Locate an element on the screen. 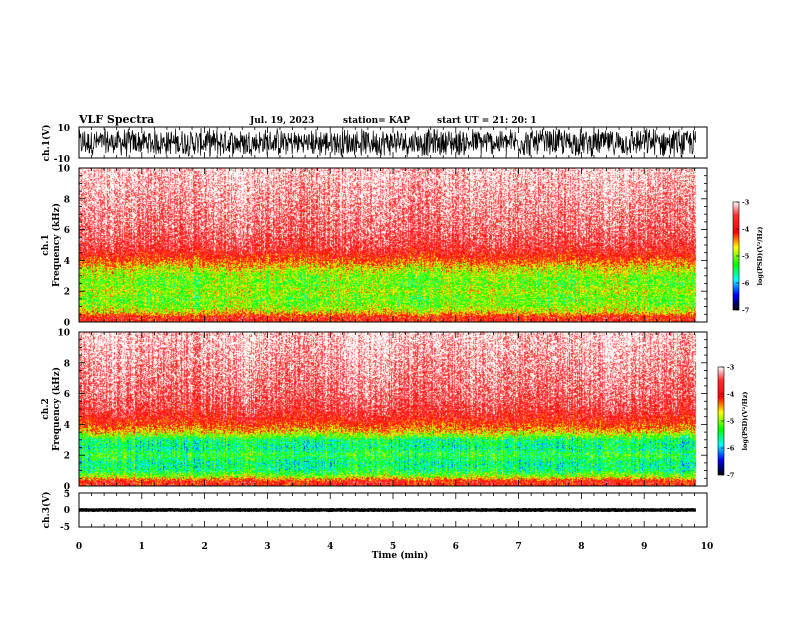  station-label: station= KAP is located at coordinates (376, 121).